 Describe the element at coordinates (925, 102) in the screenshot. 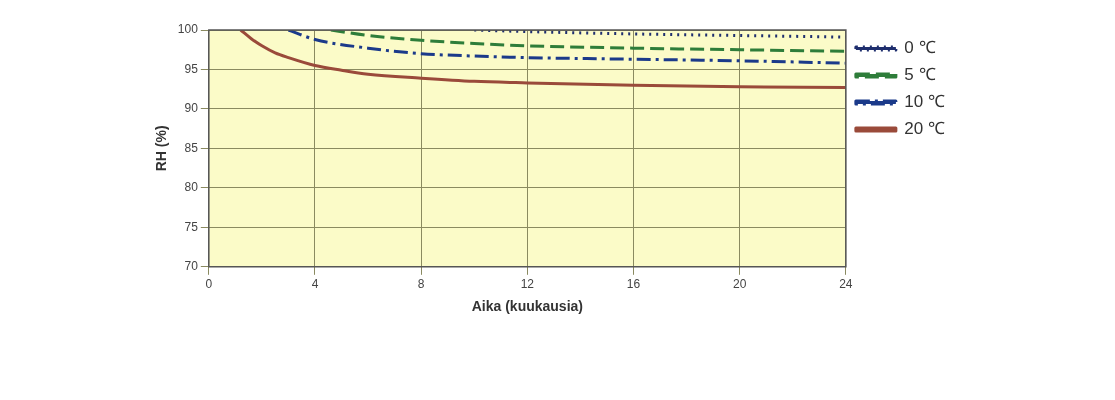

I see `legend-label: 10 ℃` at that location.